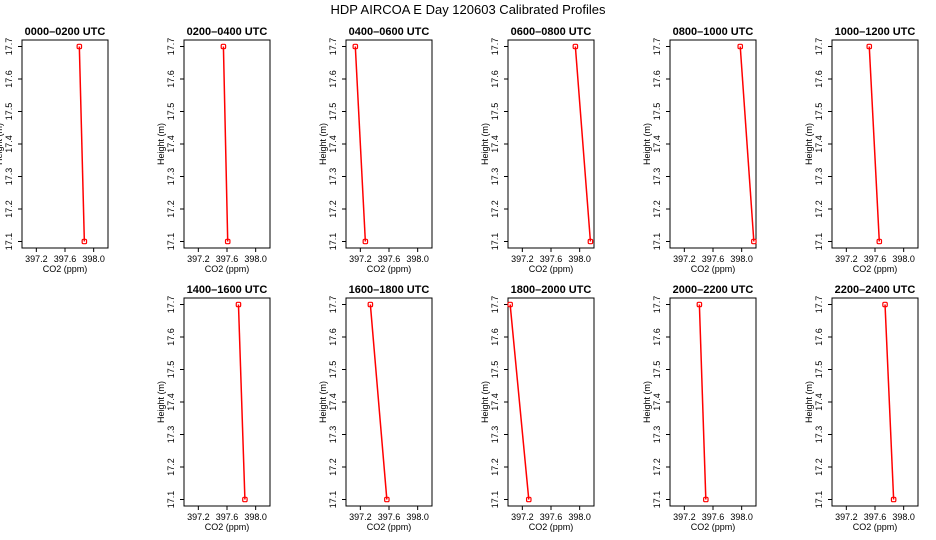 This screenshot has height=540, width=936. Describe the element at coordinates (389, 290) in the screenshot. I see `panel-title: 1600–1800 UTC` at that location.